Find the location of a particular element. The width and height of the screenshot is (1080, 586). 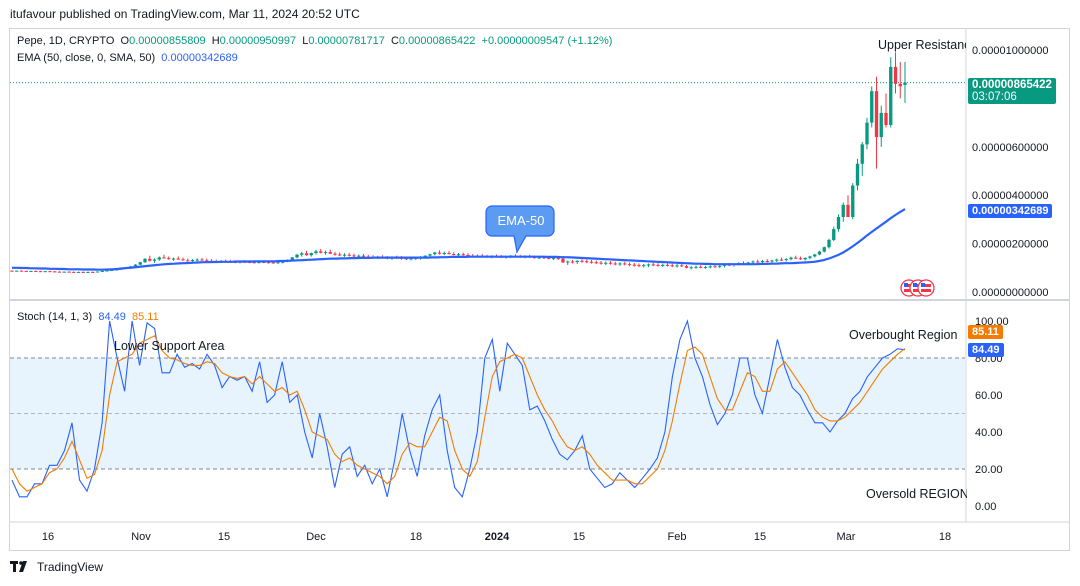

upper-resistance-label: Upper Resistance is located at coordinates (922, 45).